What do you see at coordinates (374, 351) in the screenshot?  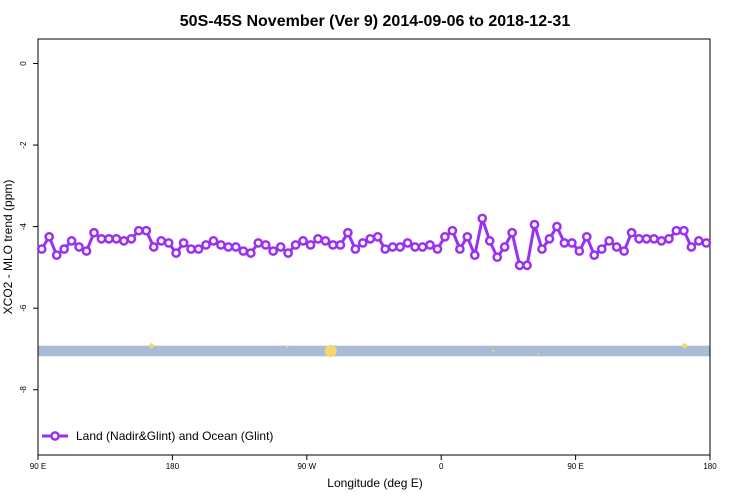 I see `reference-band` at bounding box center [374, 351].